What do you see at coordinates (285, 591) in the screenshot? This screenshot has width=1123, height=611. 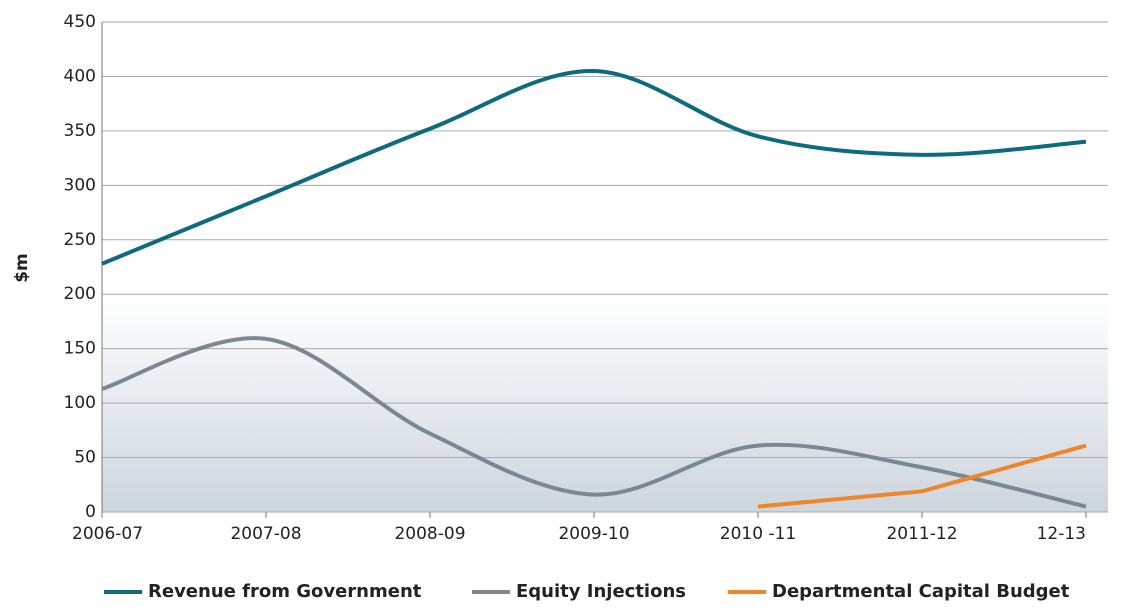 I see `legend-label: Revenue from Government` at bounding box center [285, 591].